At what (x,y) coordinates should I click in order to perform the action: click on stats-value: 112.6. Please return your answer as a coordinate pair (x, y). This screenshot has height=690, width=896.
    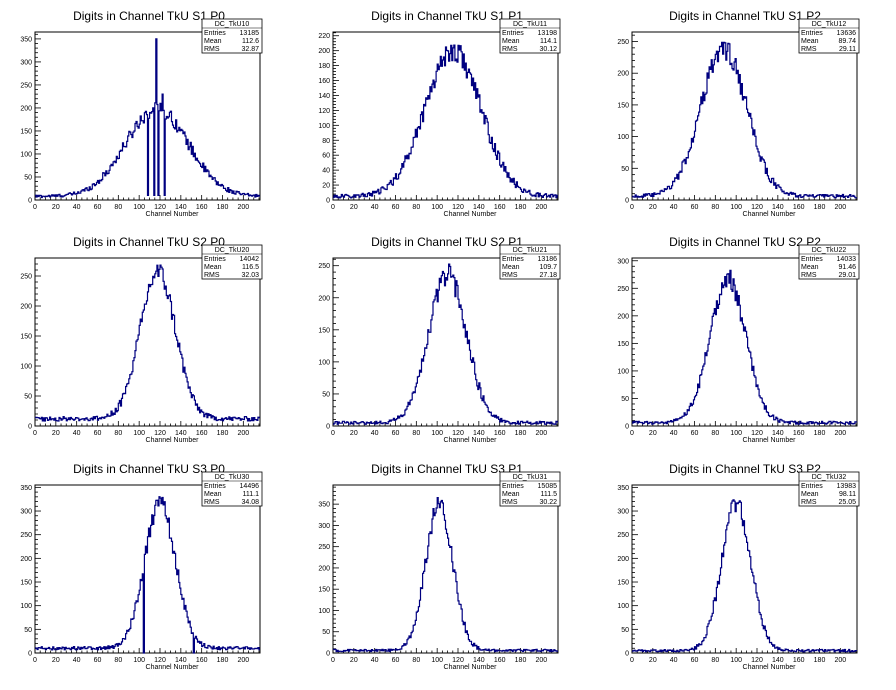
    Looking at the image, I should click on (250, 41).